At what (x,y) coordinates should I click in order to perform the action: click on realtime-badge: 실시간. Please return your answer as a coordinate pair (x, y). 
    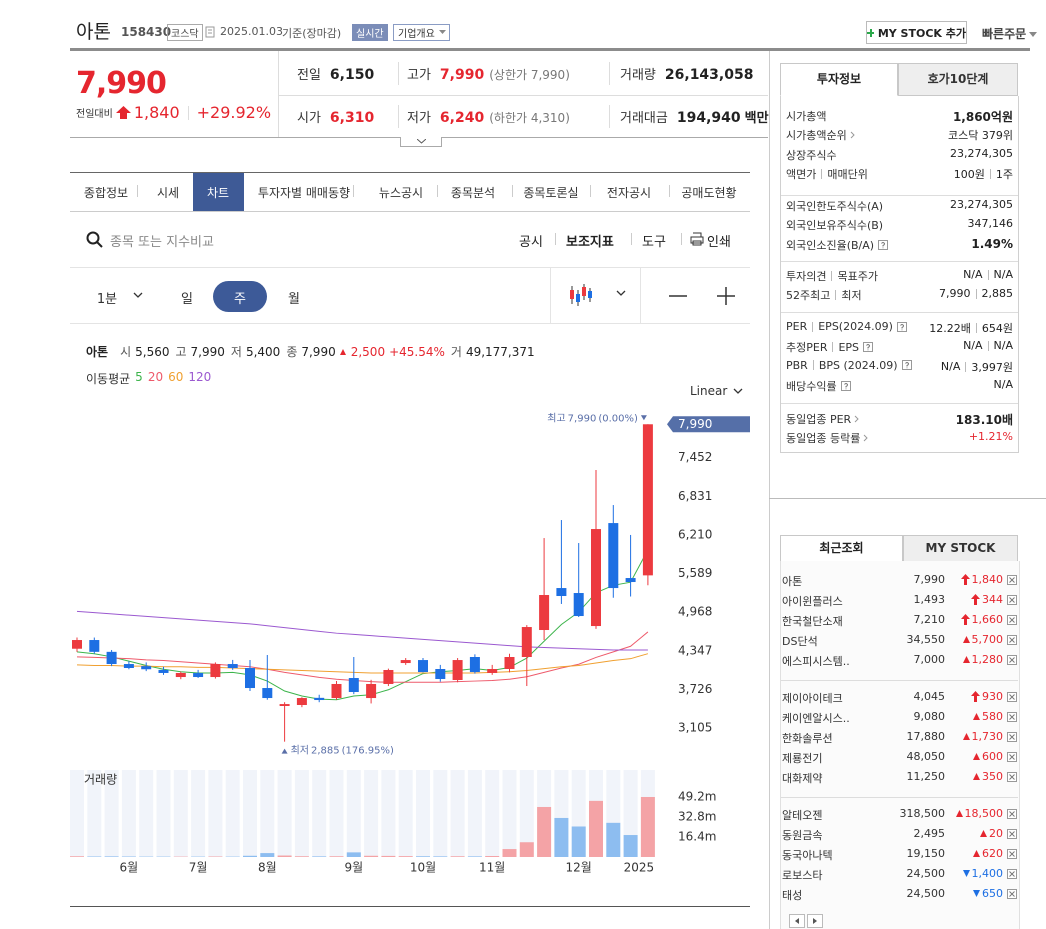
    Looking at the image, I should click on (370, 32).